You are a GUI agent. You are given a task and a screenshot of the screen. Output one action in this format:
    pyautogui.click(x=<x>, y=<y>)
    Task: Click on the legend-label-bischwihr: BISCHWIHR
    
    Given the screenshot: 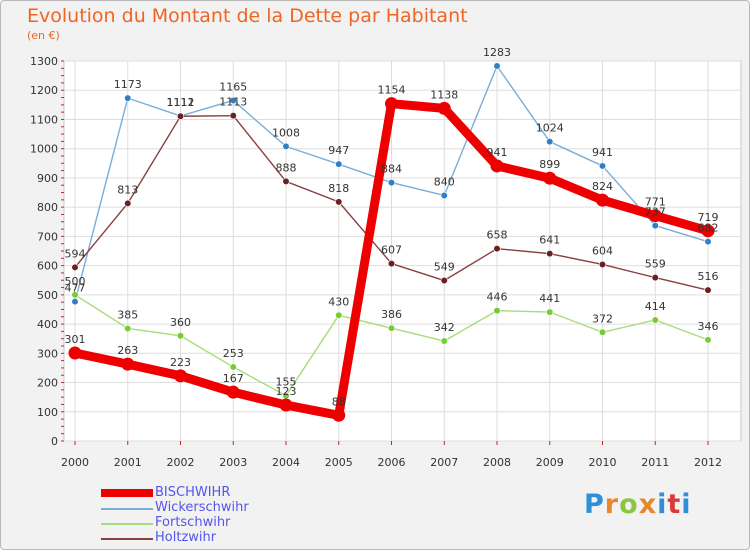 What is the action you would take?
    pyautogui.click(x=193, y=492)
    